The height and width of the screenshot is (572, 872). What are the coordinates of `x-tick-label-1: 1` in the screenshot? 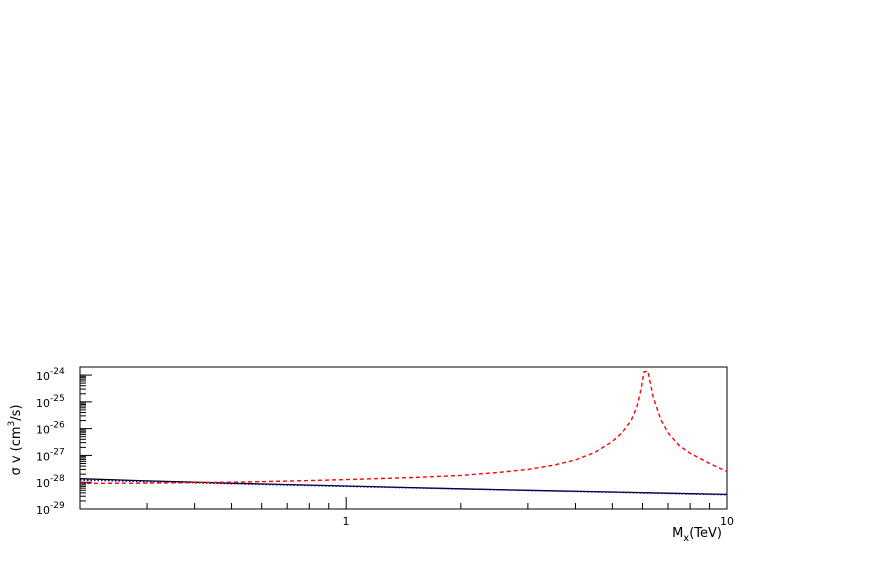 It's located at (346, 521).